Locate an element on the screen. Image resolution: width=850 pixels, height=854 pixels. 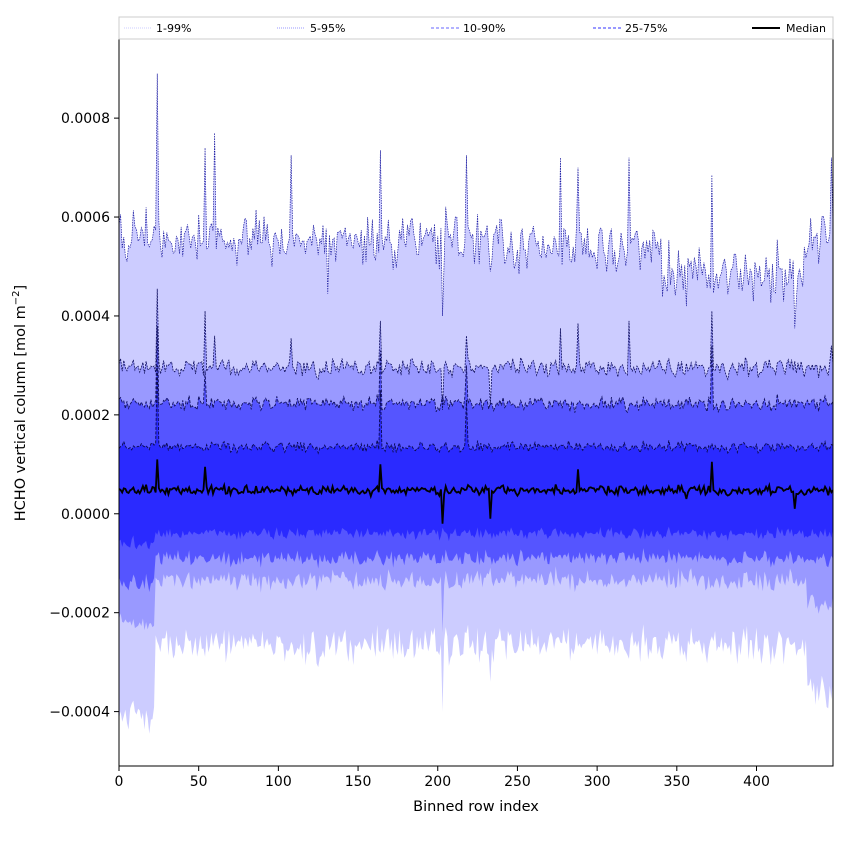
y-tick-label: 0.0006 is located at coordinates (85, 218).